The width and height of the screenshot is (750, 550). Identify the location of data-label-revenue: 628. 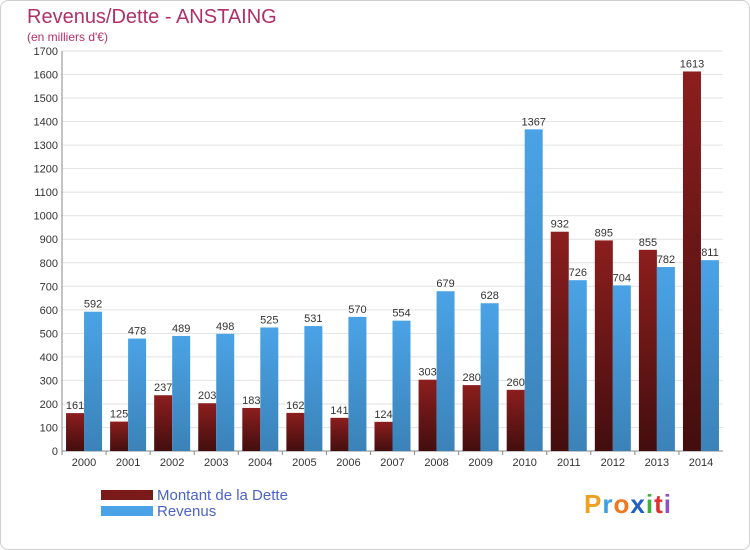
(489, 296).